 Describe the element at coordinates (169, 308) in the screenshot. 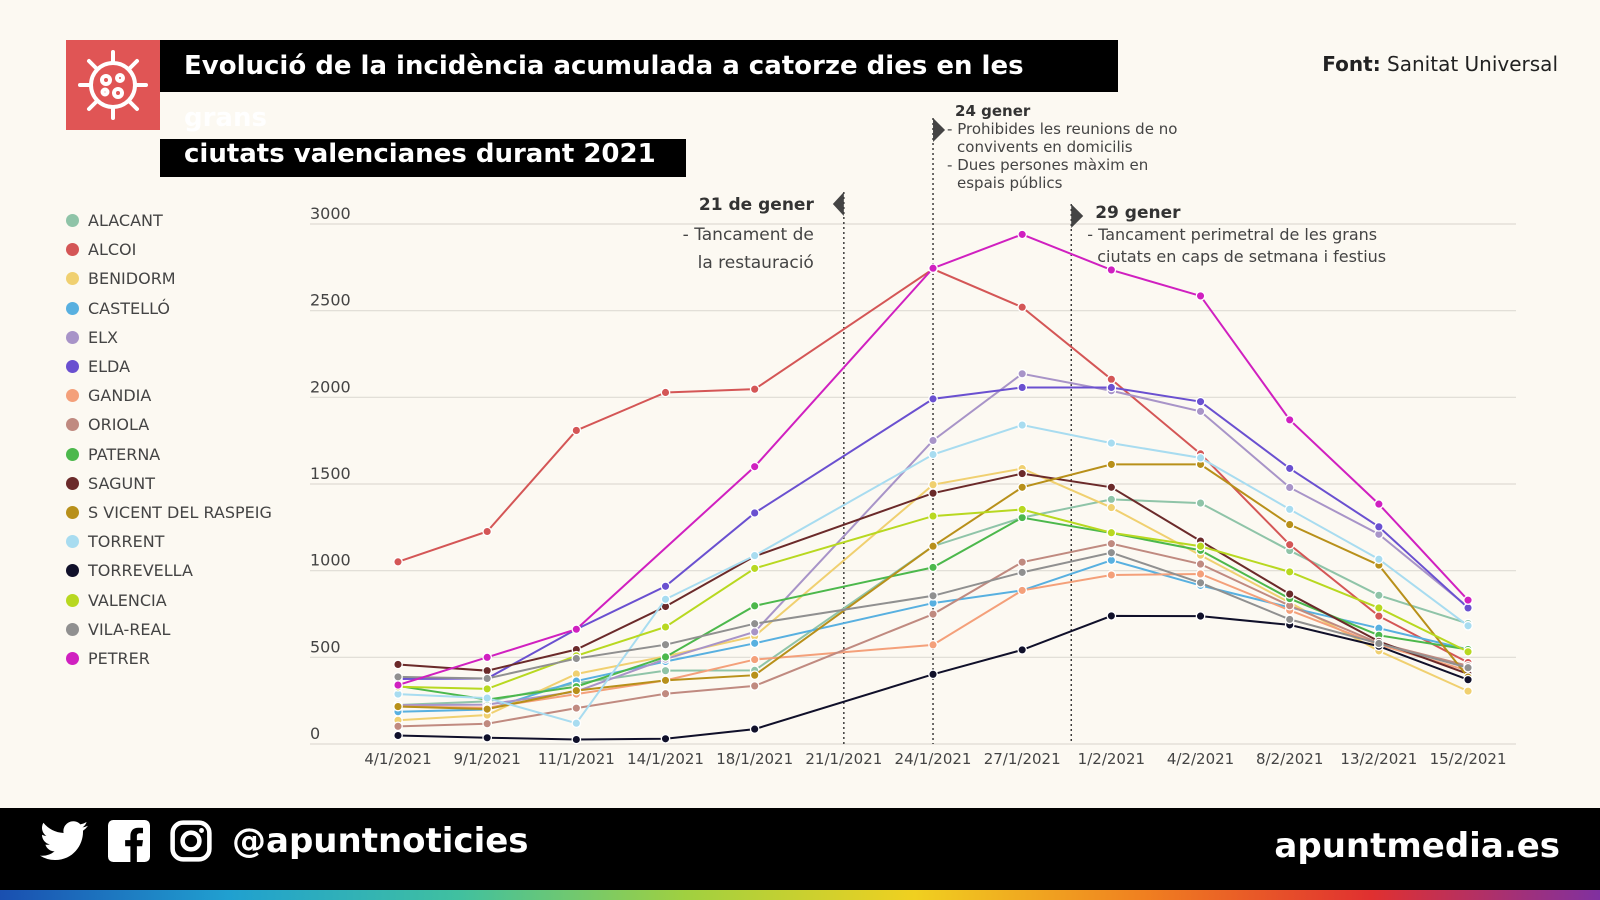

I see `legend-item: CASTELLÓ` at that location.